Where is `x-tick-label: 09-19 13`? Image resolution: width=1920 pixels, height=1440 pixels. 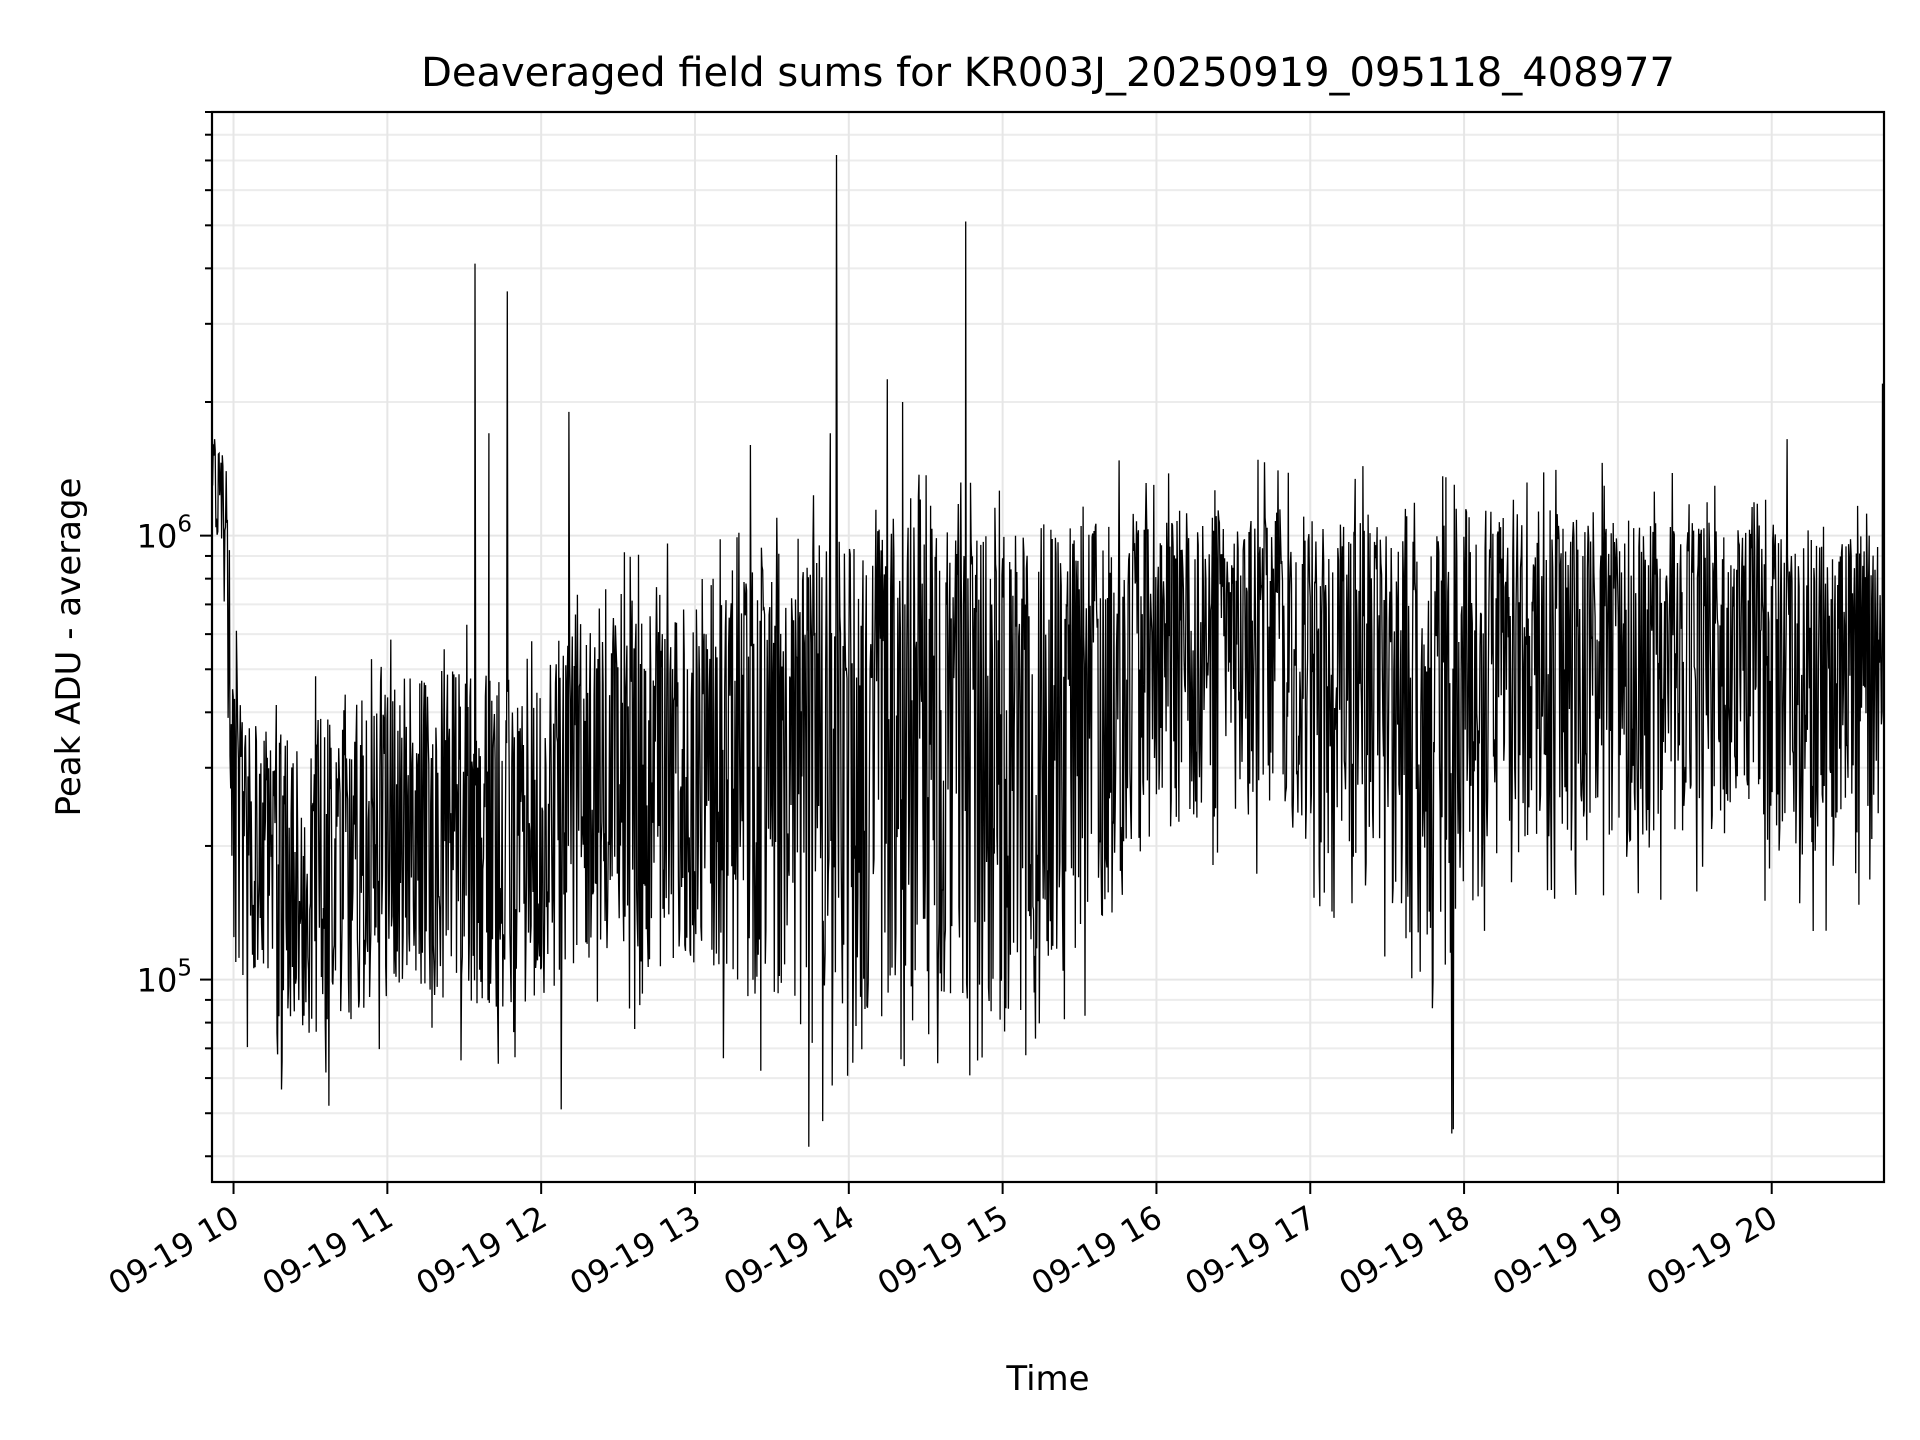
x-tick-label: 09-19 13 is located at coordinates (635, 1250).